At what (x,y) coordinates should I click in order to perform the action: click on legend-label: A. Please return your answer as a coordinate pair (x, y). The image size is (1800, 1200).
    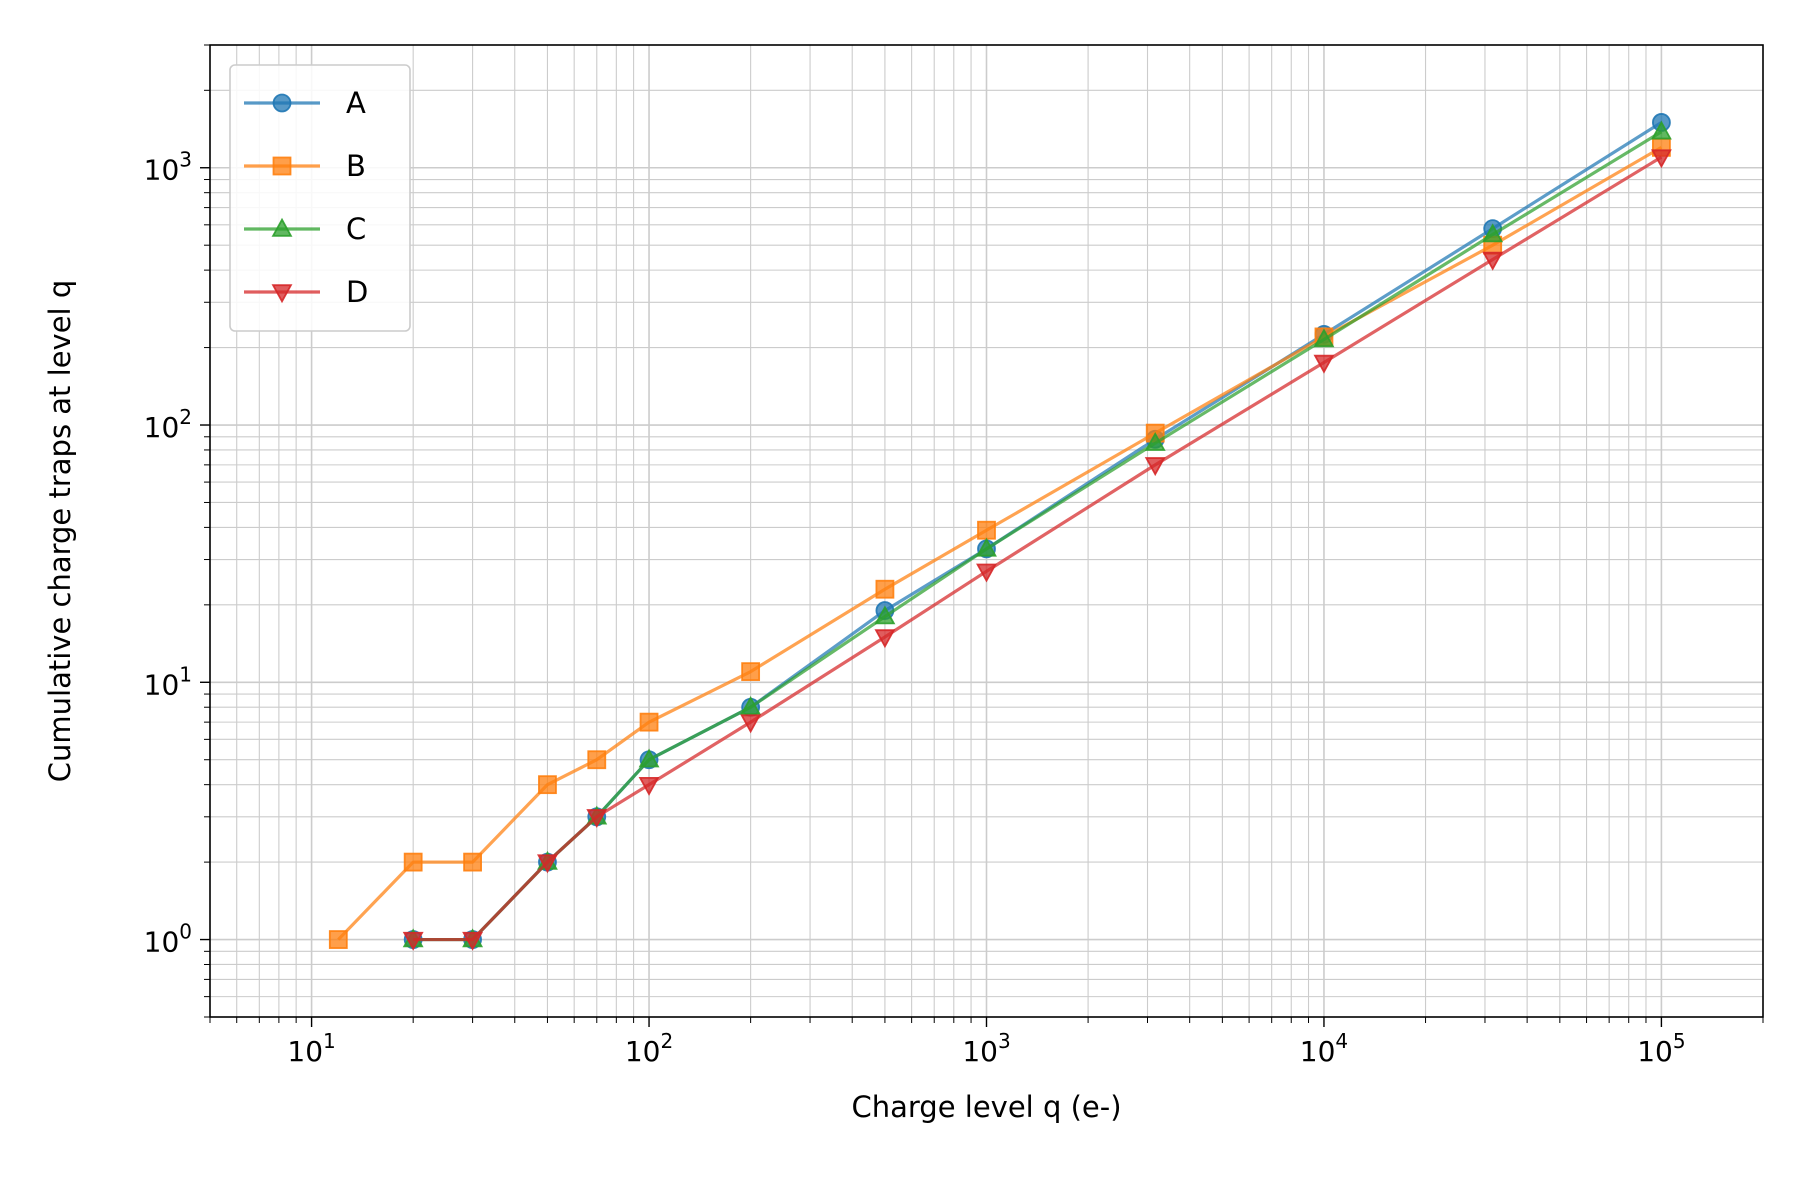
    Looking at the image, I should click on (356, 103).